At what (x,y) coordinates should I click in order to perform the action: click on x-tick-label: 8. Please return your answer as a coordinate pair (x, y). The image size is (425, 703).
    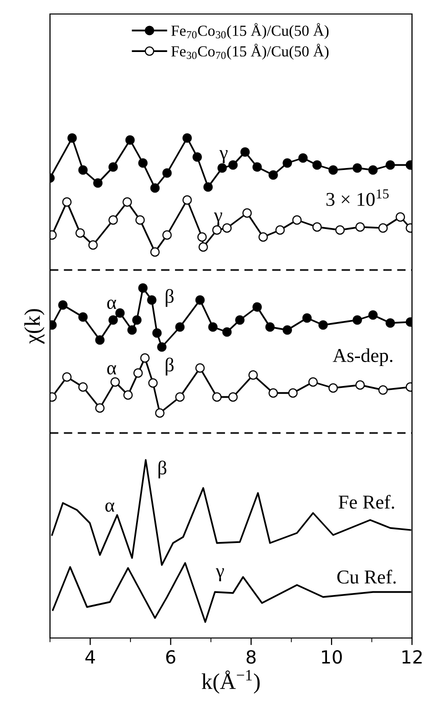
    Looking at the image, I should click on (251, 657).